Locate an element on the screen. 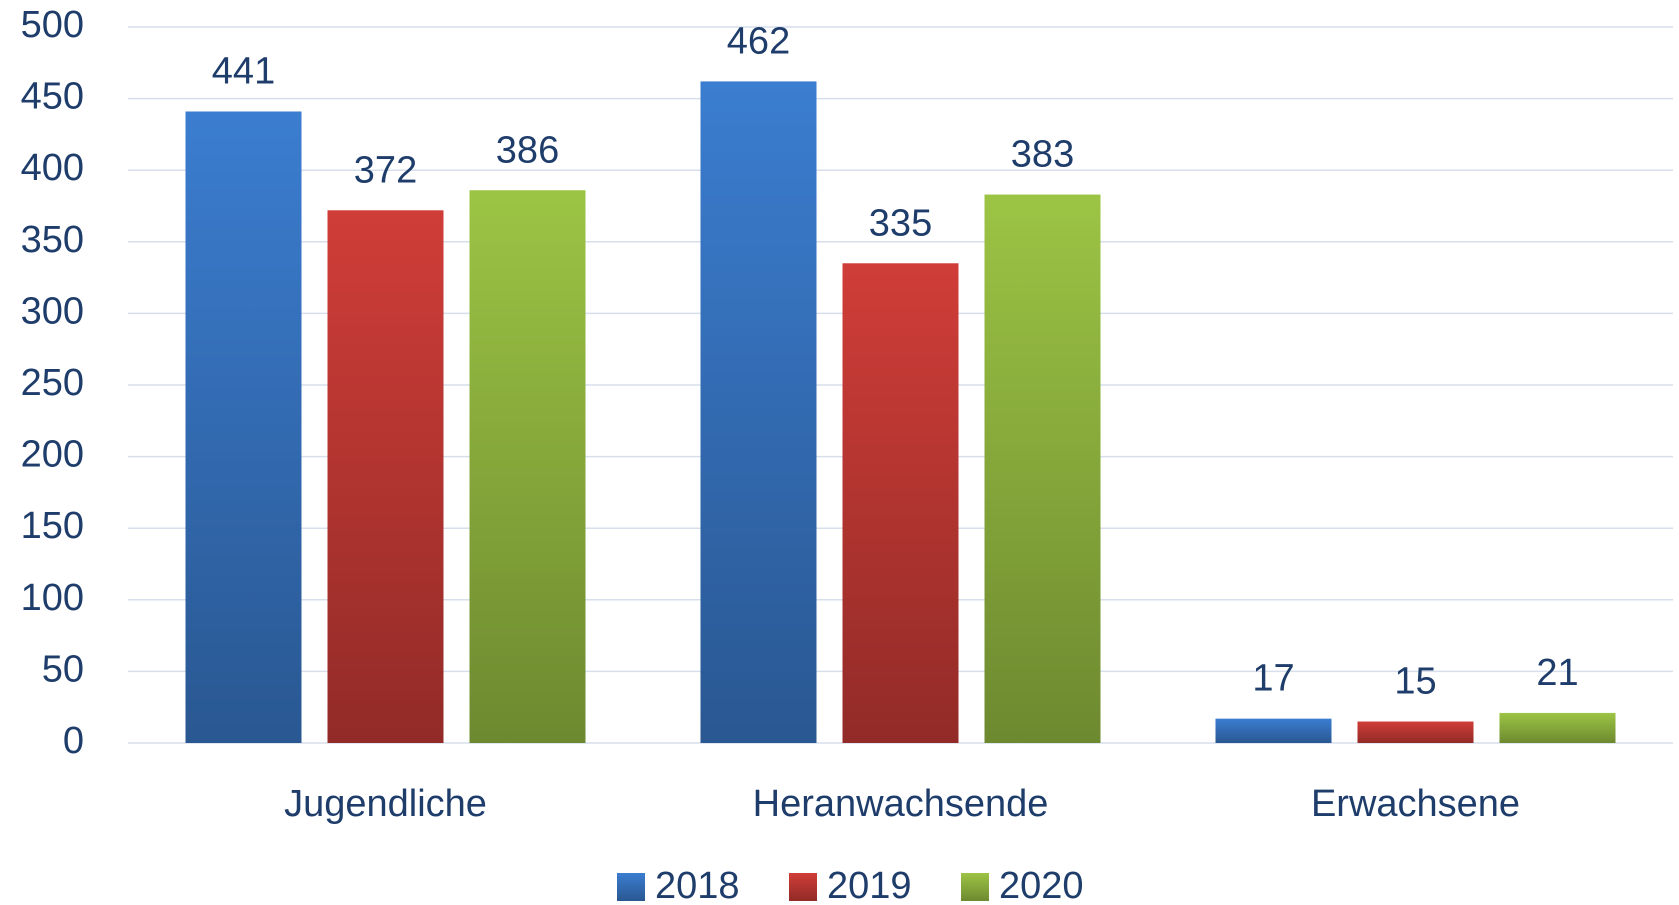  value-label: 372 is located at coordinates (385, 170).